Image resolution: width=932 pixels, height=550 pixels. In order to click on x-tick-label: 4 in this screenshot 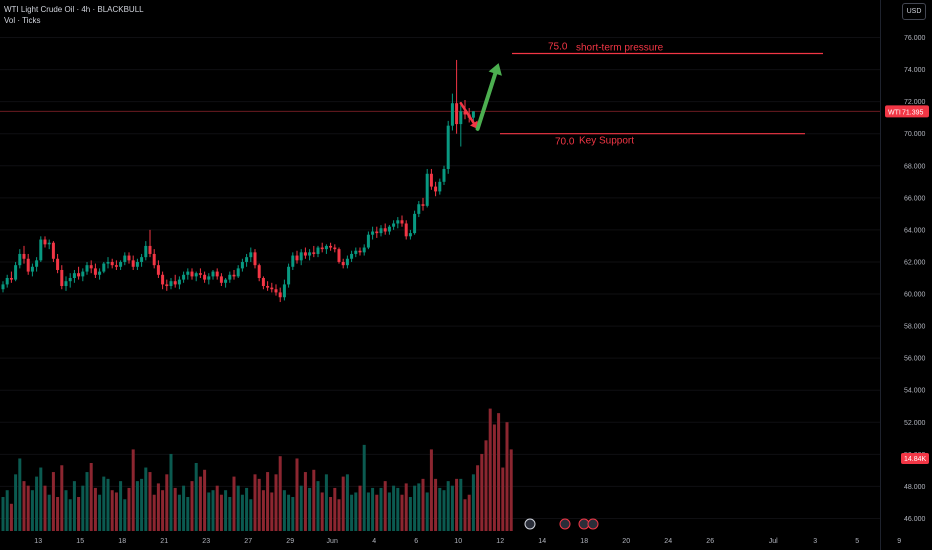, I will do `click(374, 541)`.